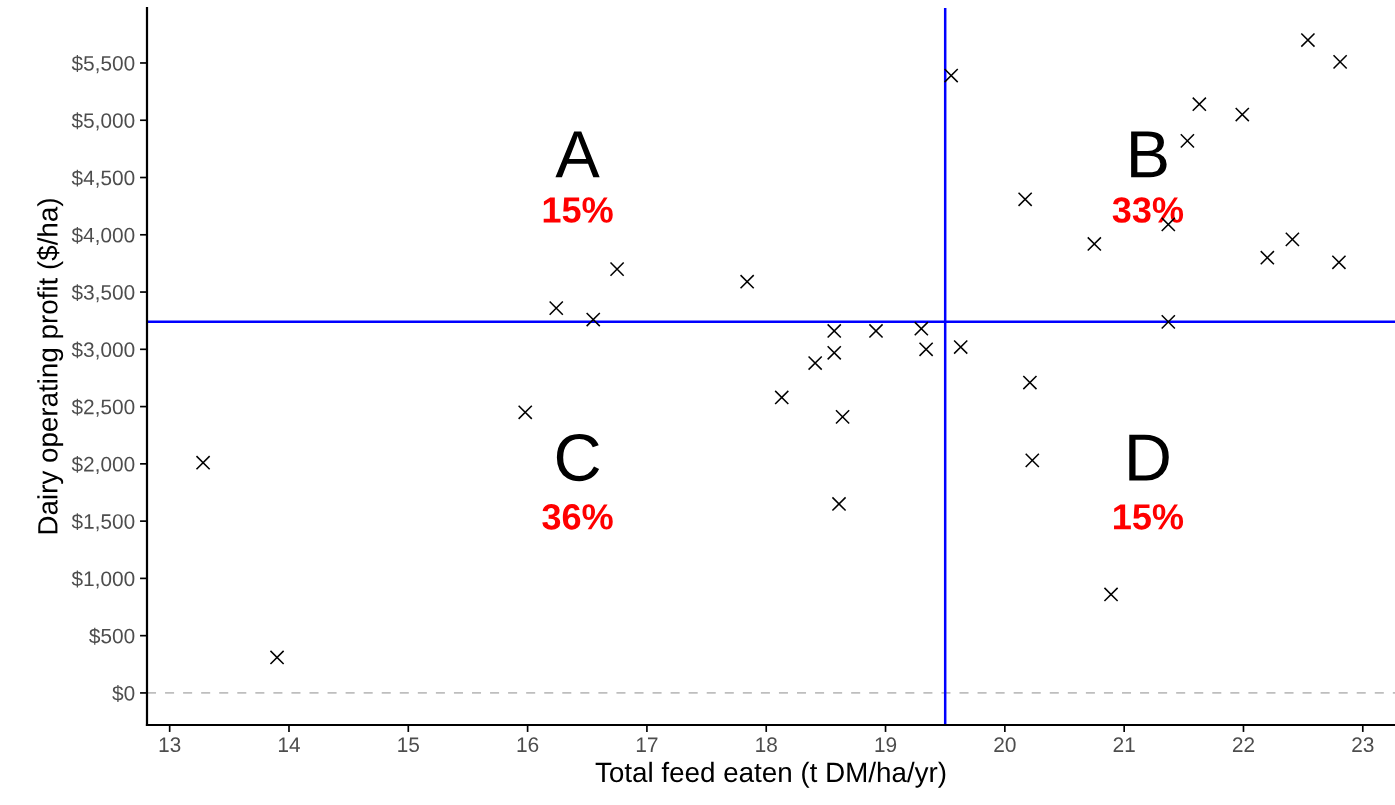 The height and width of the screenshot is (805, 1395). Describe the element at coordinates (886, 745) in the screenshot. I see `x-tick-label: 19` at that location.